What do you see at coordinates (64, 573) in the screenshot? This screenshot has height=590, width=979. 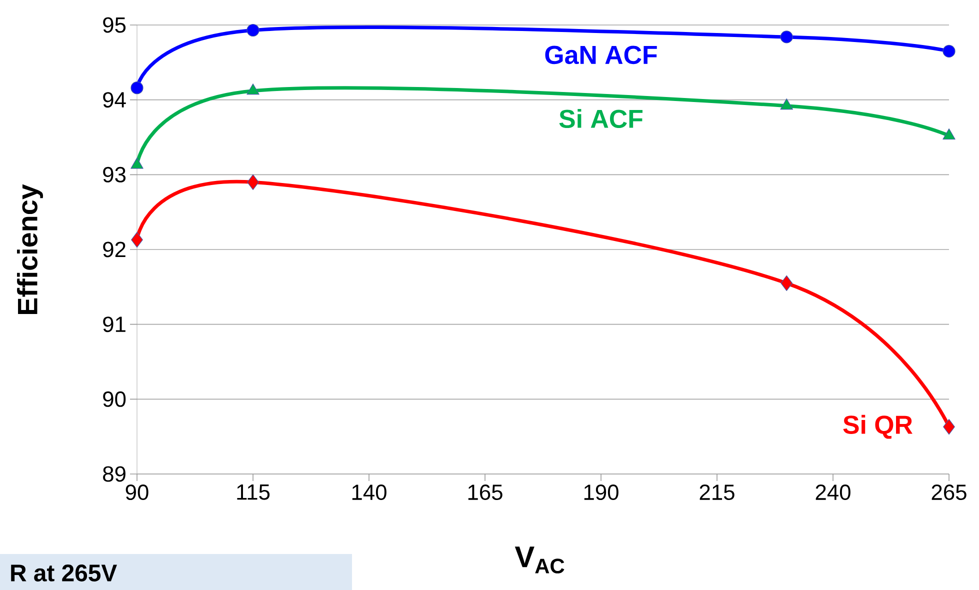 I see `text: R at 265V` at bounding box center [64, 573].